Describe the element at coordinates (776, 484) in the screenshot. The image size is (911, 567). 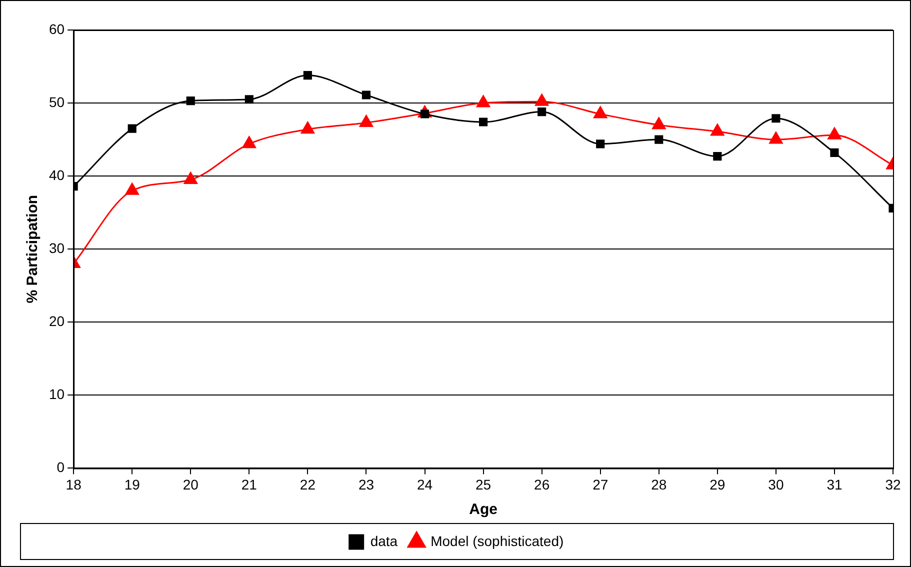
I see `x-tick-label: 30` at that location.